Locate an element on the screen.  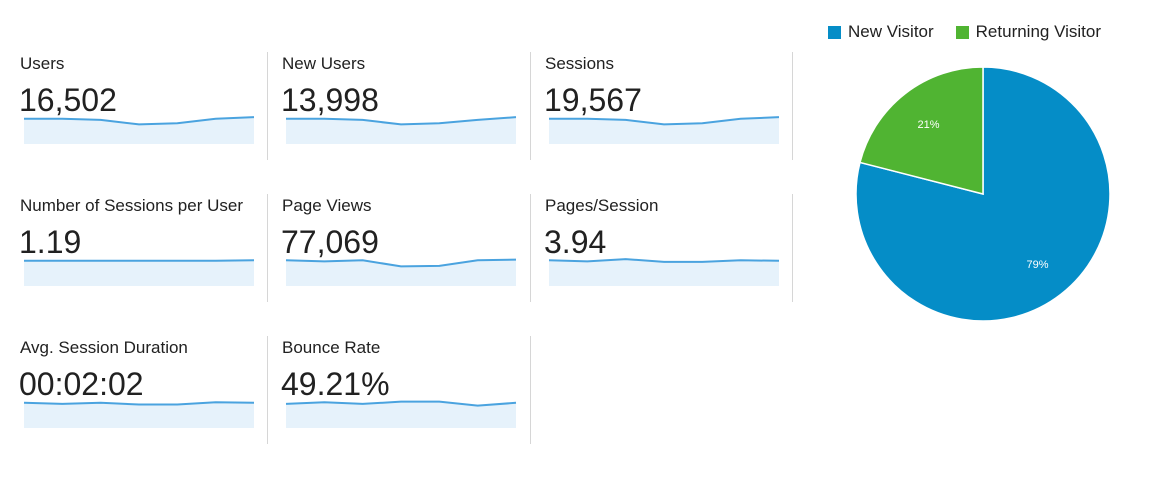
metric-label: Number of Sessions per User is located at coordinates (131, 205).